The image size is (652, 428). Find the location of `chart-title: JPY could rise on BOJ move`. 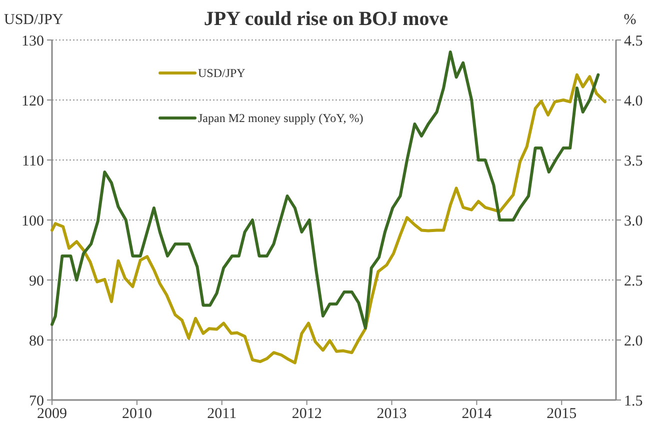

chart-title: JPY could rise on BOJ move is located at coordinates (326, 19).